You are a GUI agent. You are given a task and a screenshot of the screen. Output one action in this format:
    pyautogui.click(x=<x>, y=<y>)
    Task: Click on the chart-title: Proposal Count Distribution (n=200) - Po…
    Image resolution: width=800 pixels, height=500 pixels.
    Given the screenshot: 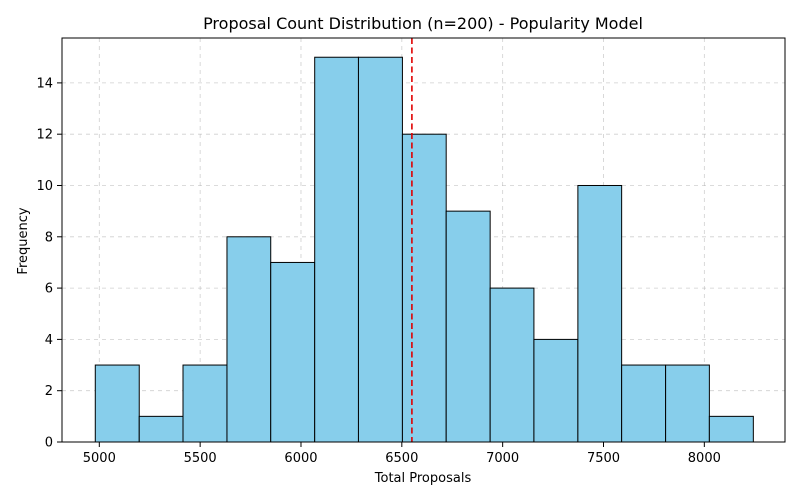 What is the action you would take?
    pyautogui.click(x=423, y=23)
    